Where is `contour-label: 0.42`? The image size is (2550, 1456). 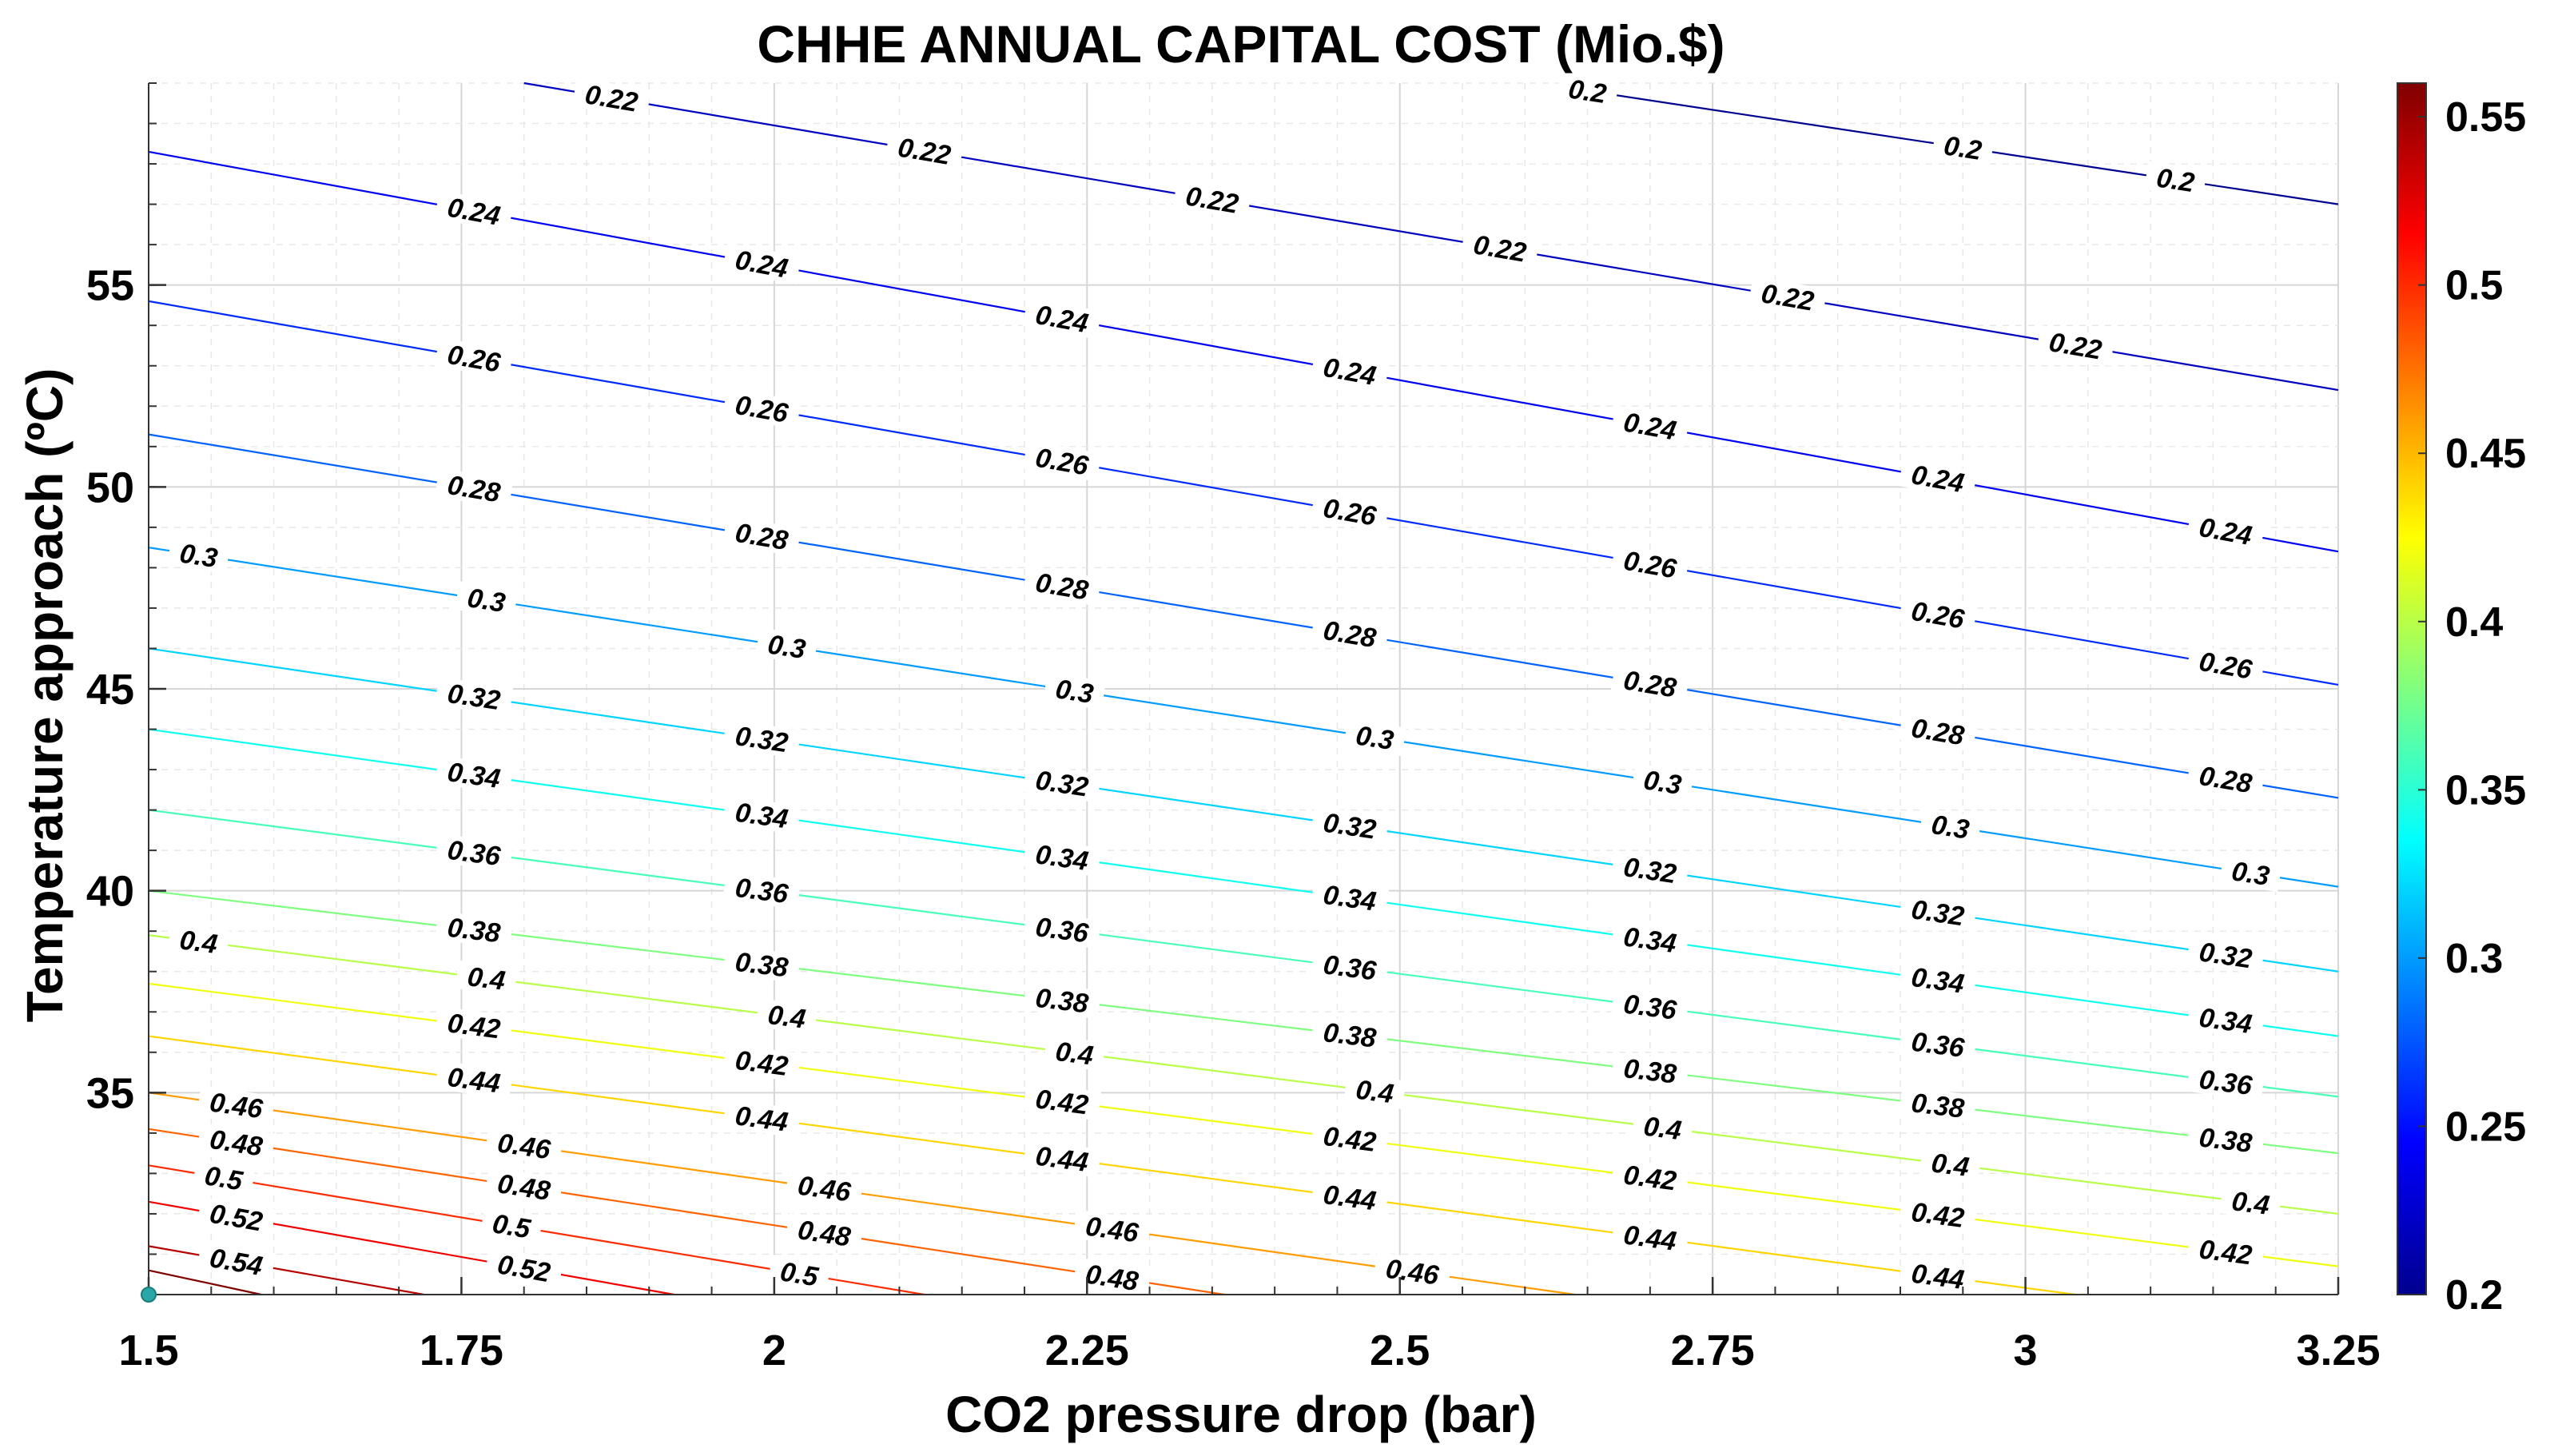
contour-label: 0.42 is located at coordinates (475, 1026).